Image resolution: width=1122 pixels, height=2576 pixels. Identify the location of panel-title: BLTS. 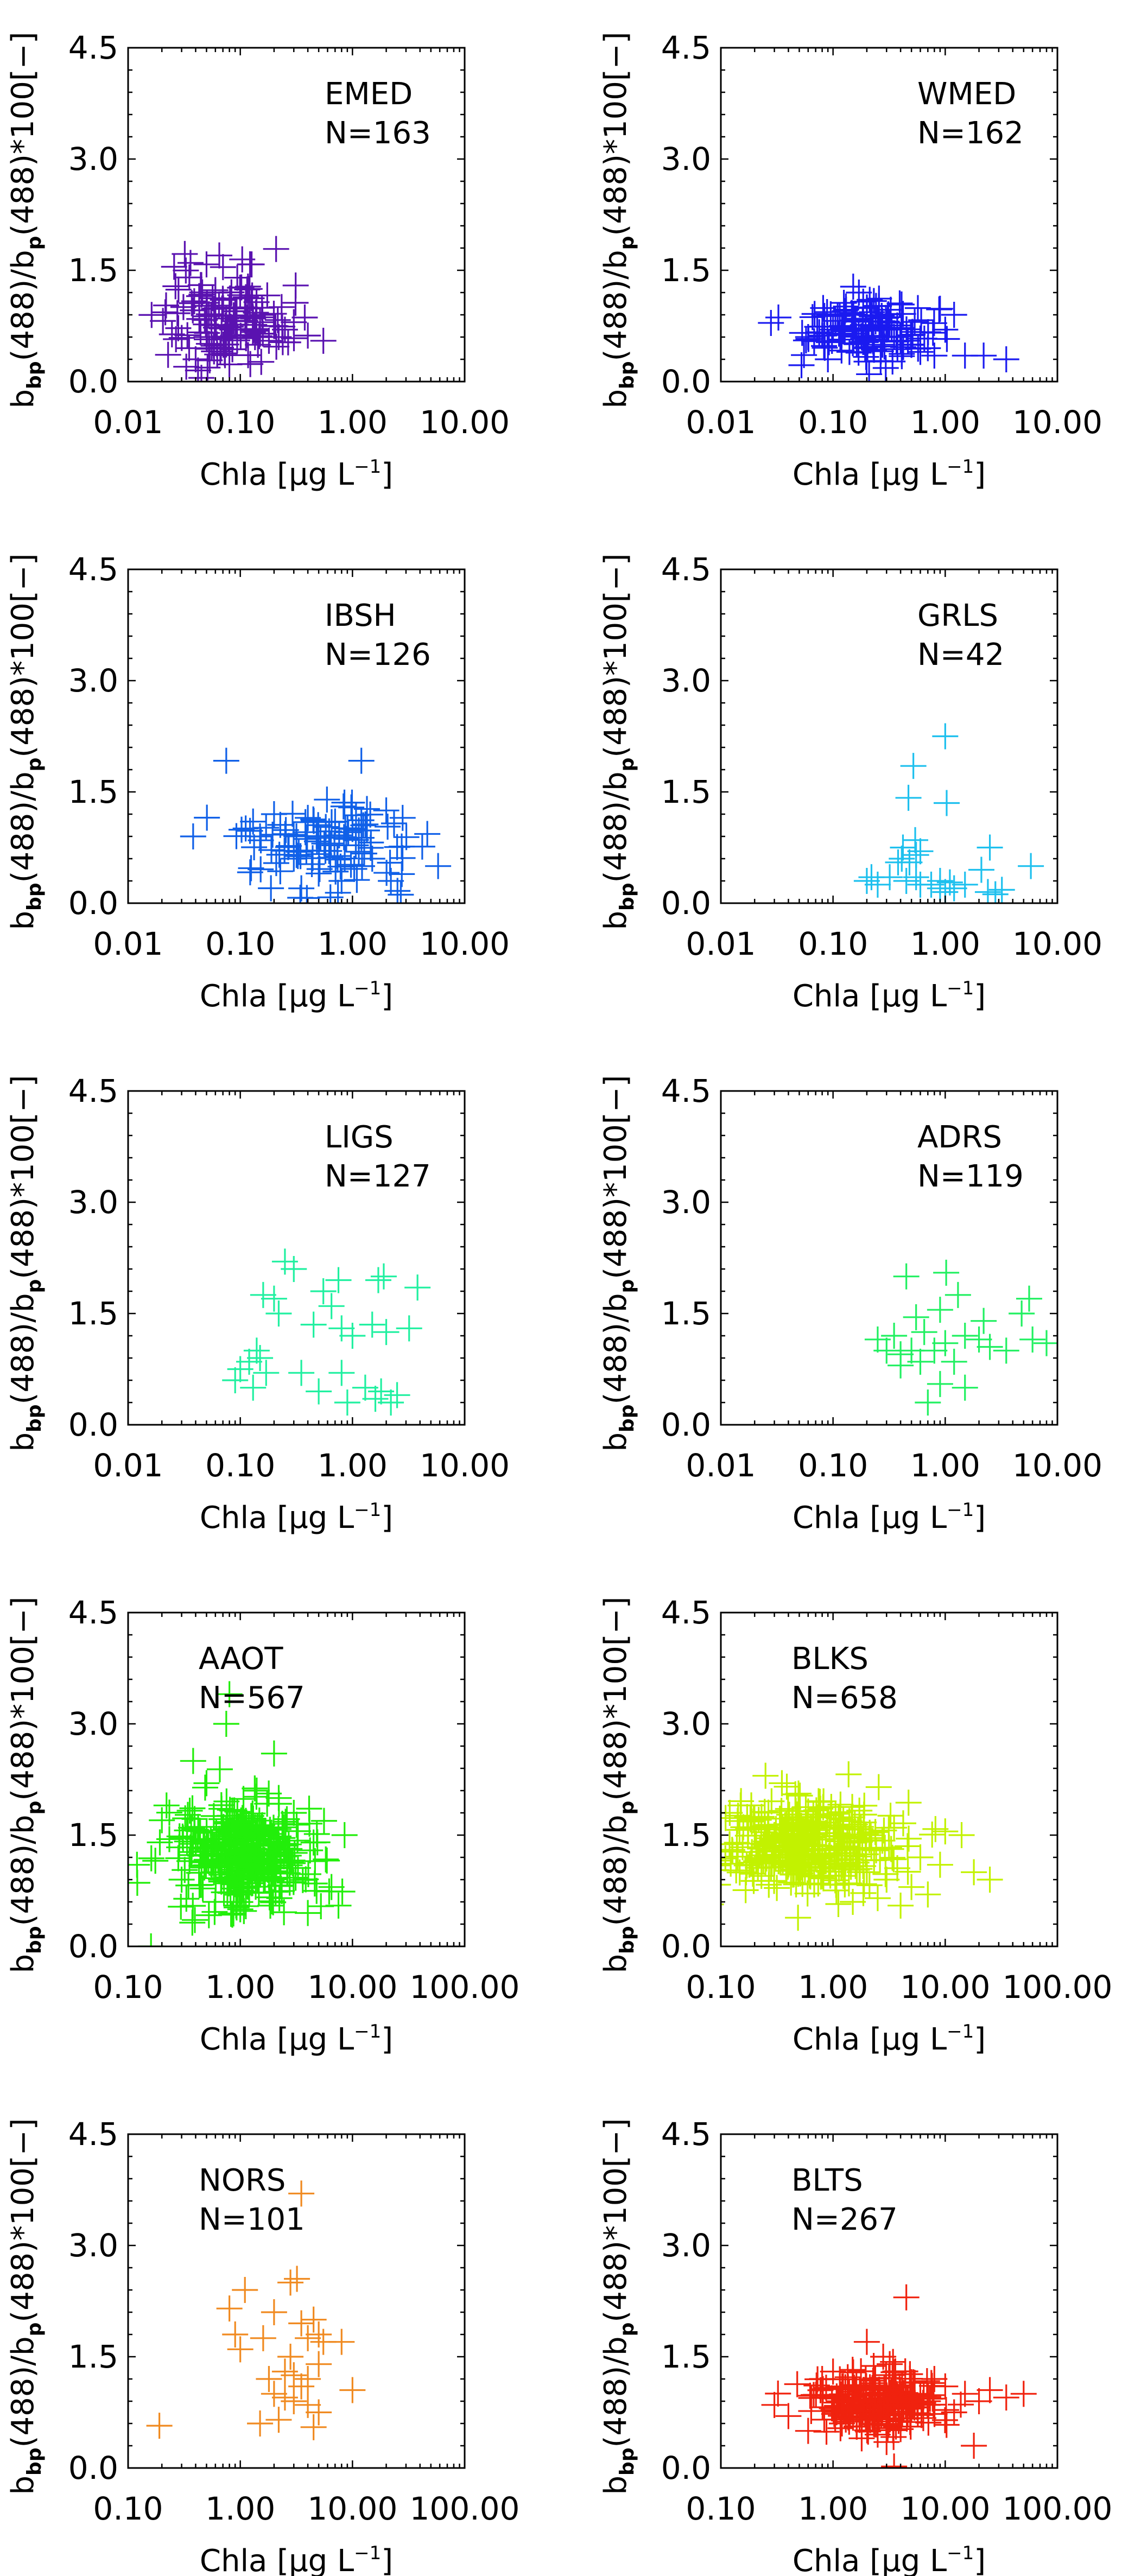
(827, 2180).